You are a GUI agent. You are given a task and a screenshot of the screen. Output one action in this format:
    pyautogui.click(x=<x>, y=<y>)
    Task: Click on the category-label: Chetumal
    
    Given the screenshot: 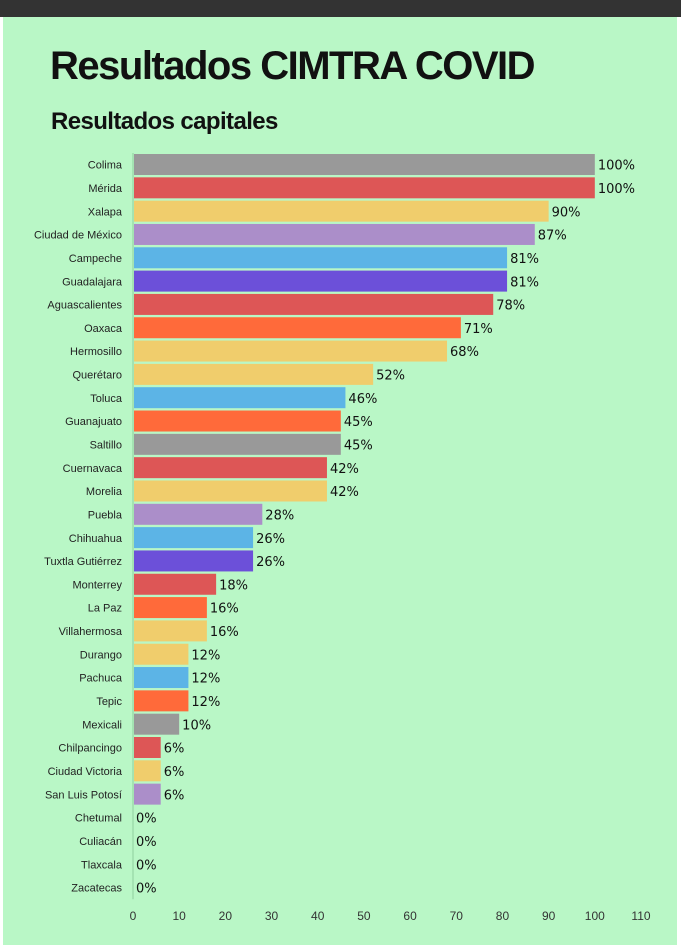 What is the action you would take?
    pyautogui.click(x=98, y=819)
    